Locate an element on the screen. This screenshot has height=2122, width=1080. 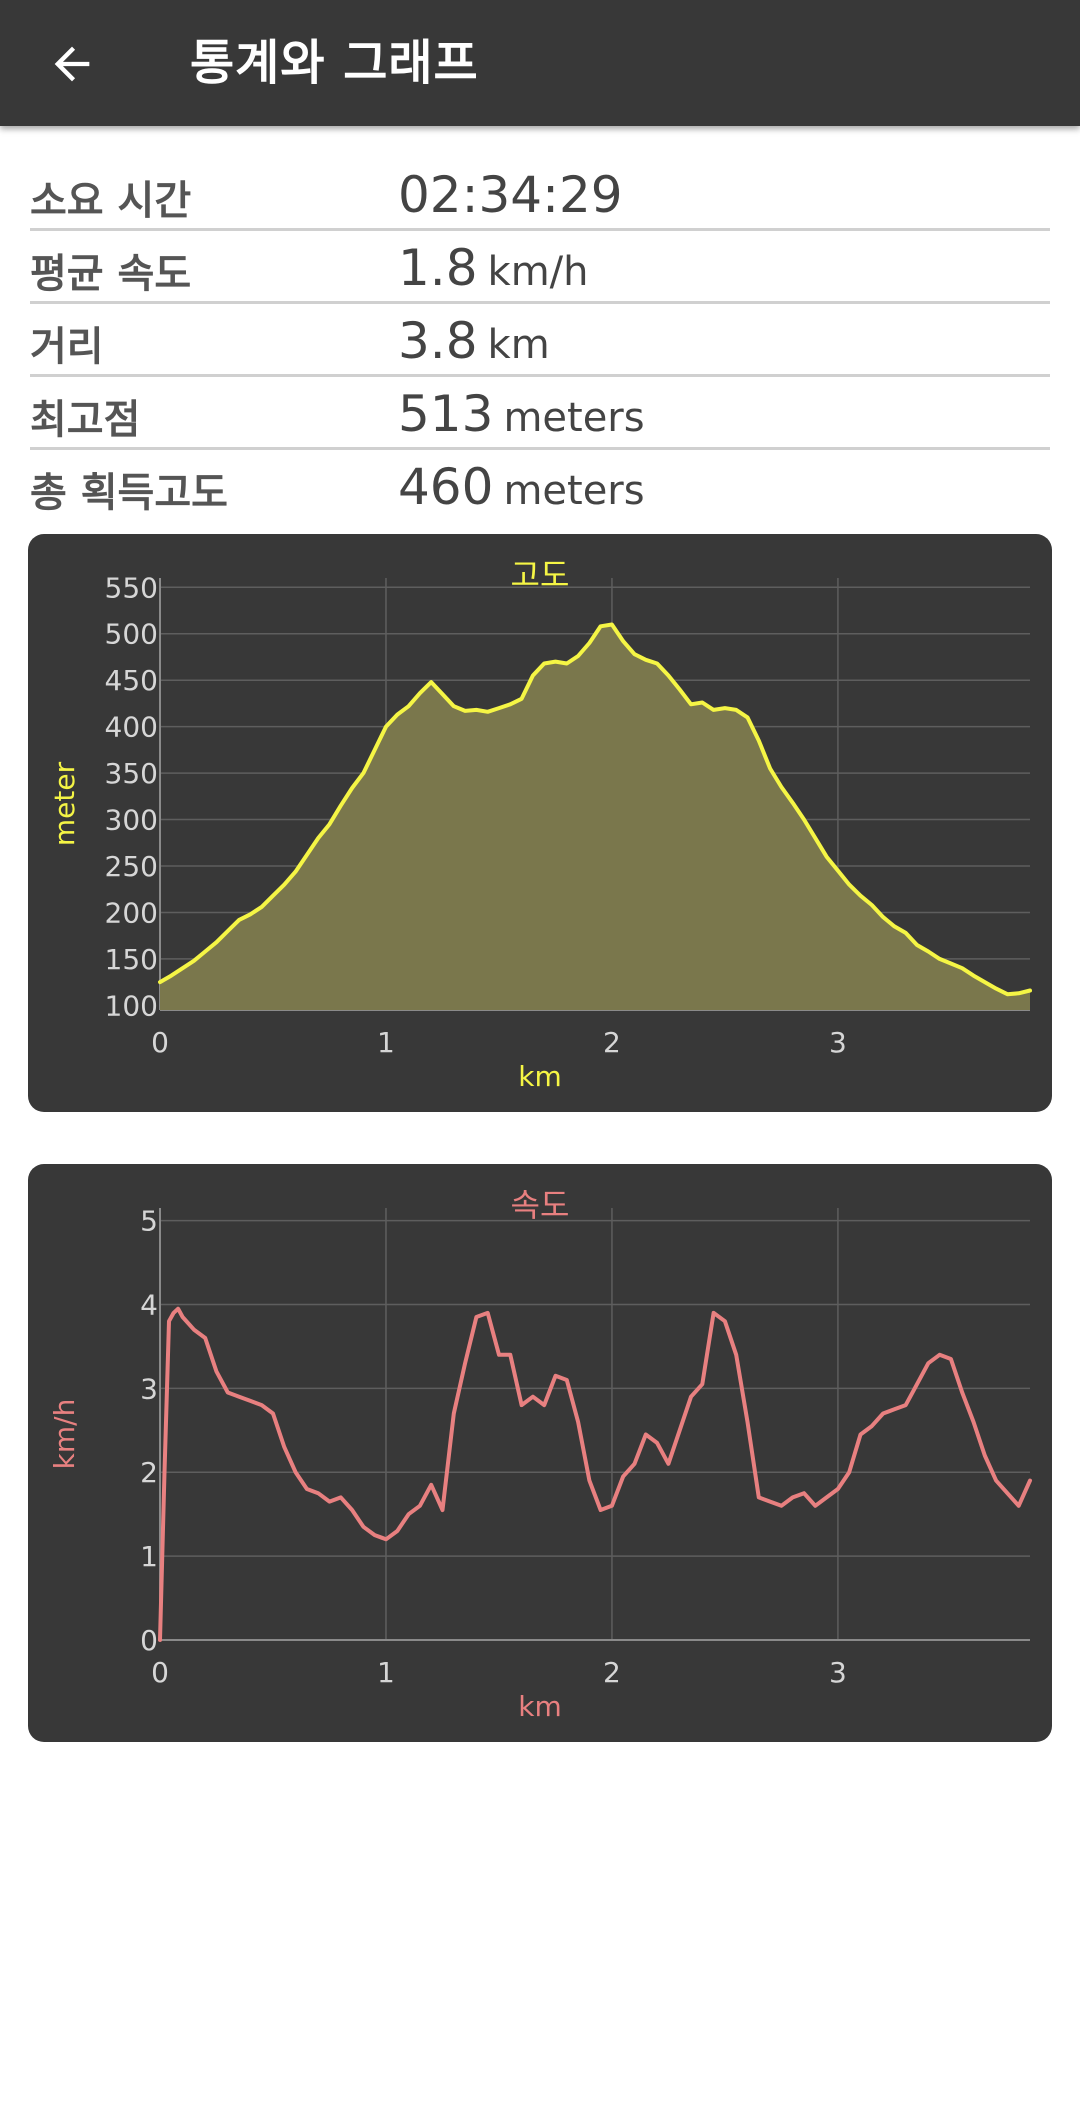
stat-row-elevation-gain: 총 획득고도 460 meters is located at coordinates (540, 485).